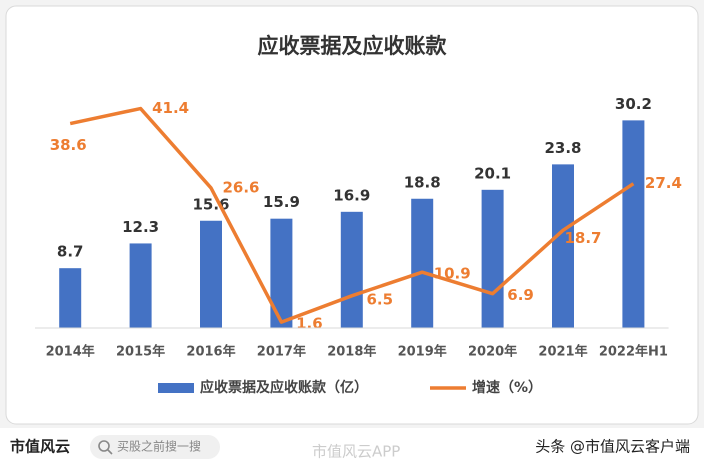  I want to click on x-tick-label: 2018年, so click(351, 352).